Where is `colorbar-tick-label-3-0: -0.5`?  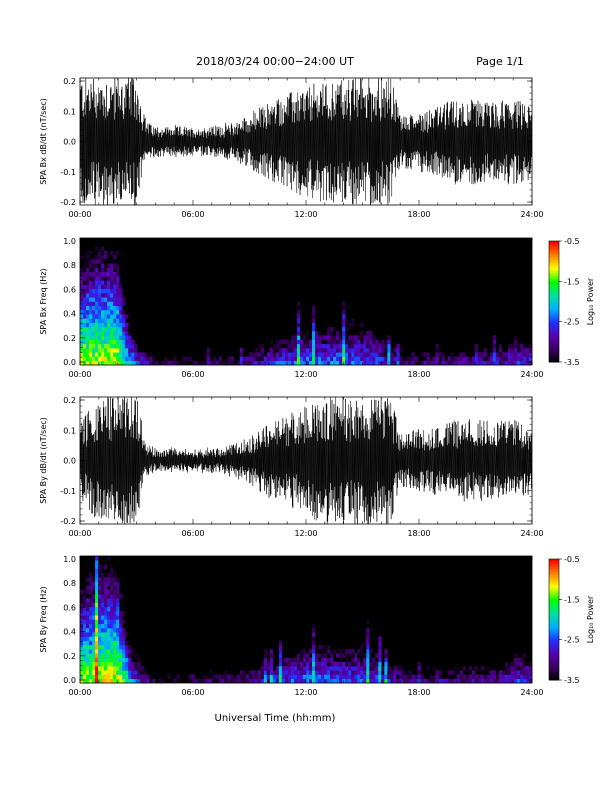 colorbar-tick-label-3-0: -0.5 is located at coordinates (572, 559).